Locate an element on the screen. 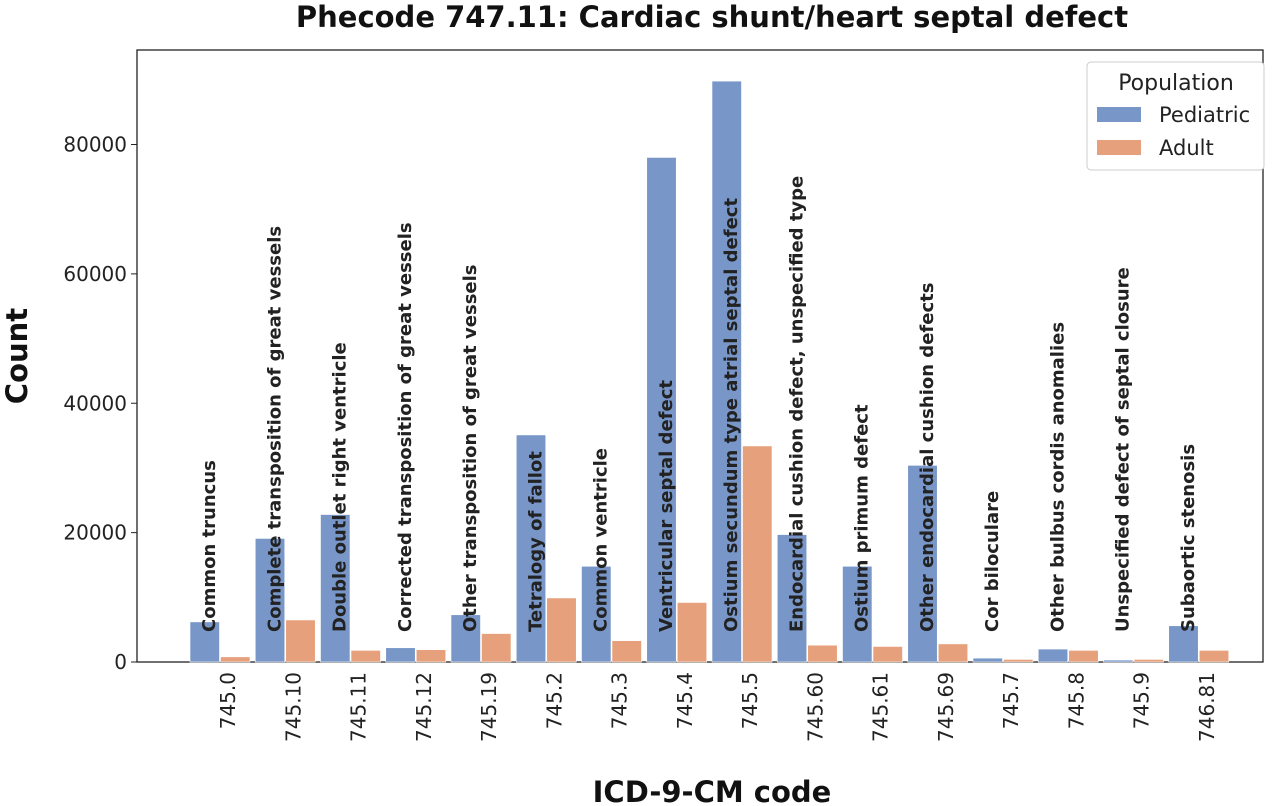 This screenshot has width=1280, height=806. y-tick-label: 40000 is located at coordinates (95, 403).